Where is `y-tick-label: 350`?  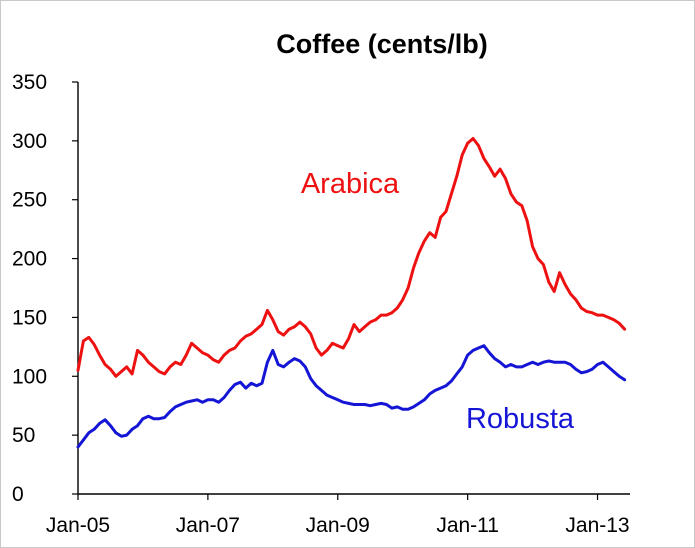 y-tick-label: 350 is located at coordinates (29, 82).